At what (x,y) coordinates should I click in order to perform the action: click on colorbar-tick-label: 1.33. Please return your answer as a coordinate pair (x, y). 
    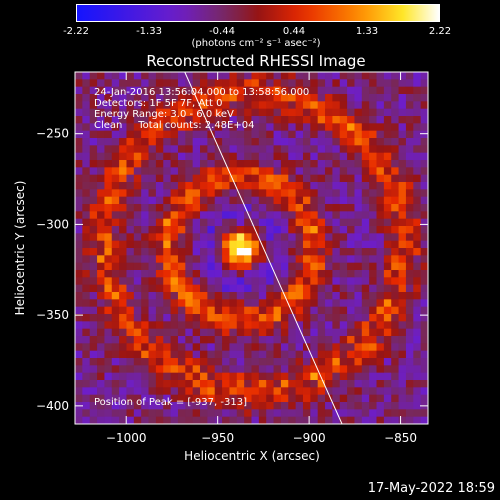
    Looking at the image, I should click on (367, 31).